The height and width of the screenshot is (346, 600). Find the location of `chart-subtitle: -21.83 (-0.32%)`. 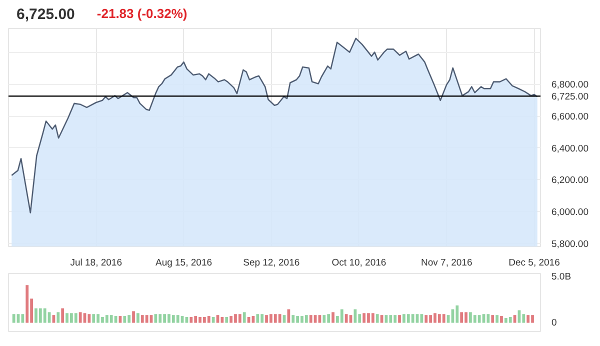

chart-subtitle: -21.83 (-0.32%) is located at coordinates (142, 13).